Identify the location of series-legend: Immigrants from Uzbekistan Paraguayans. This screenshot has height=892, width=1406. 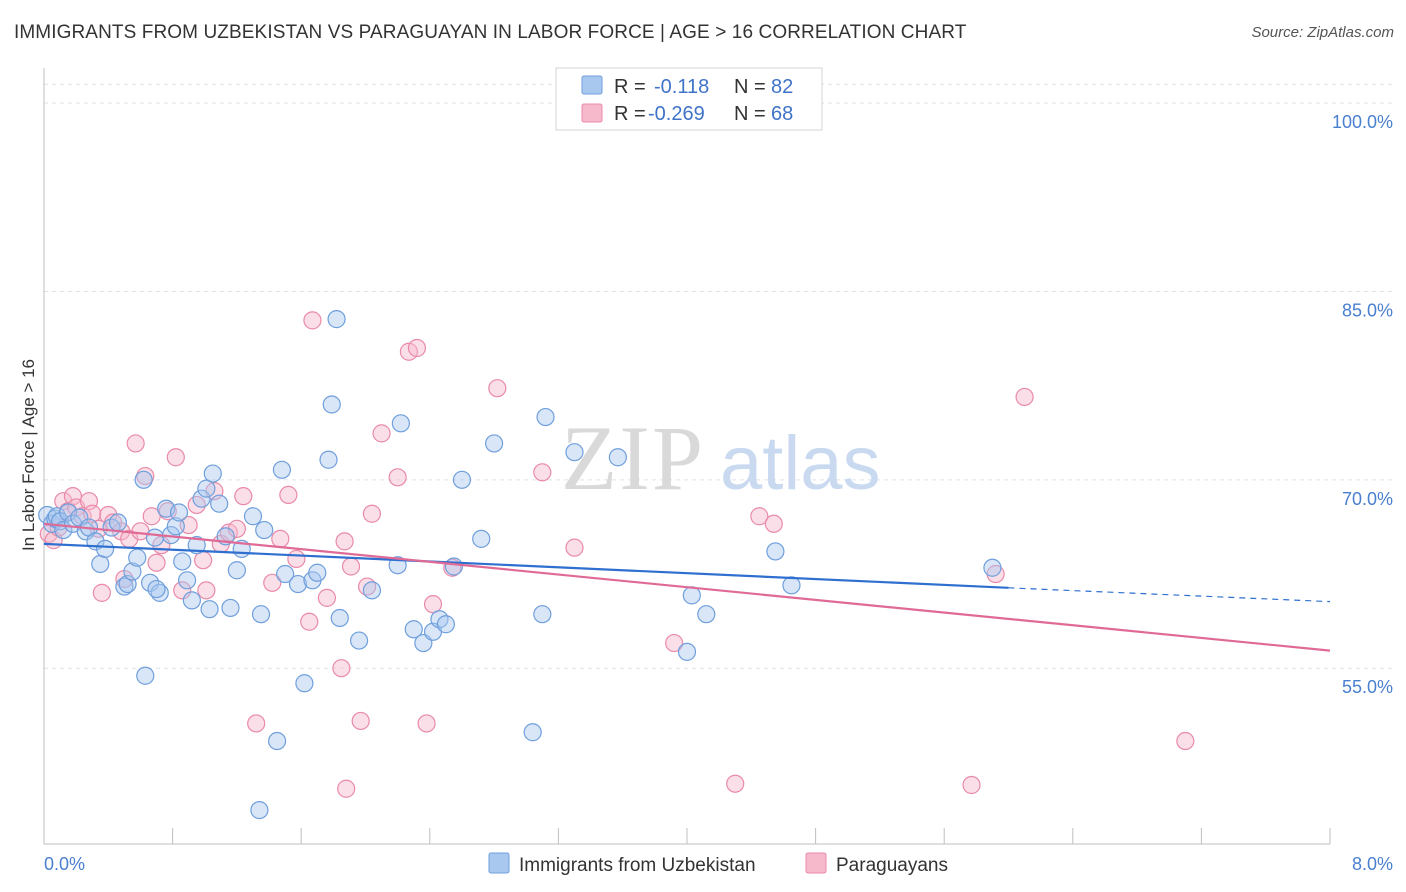
(718, 864).